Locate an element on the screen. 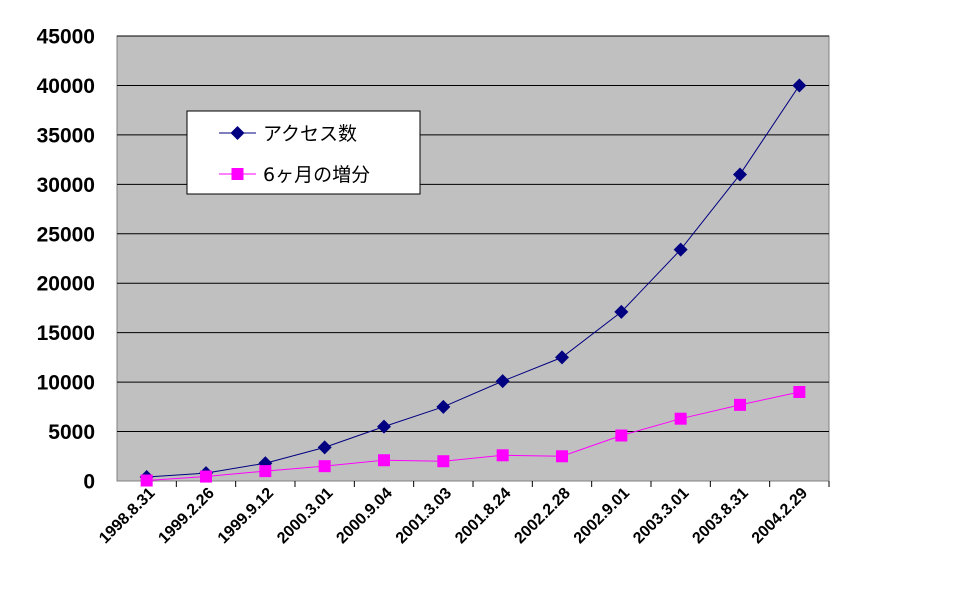 Image resolution: width=970 pixels, height=603 pixels. x-tick-label: 2002.2.28 is located at coordinates (542, 516).